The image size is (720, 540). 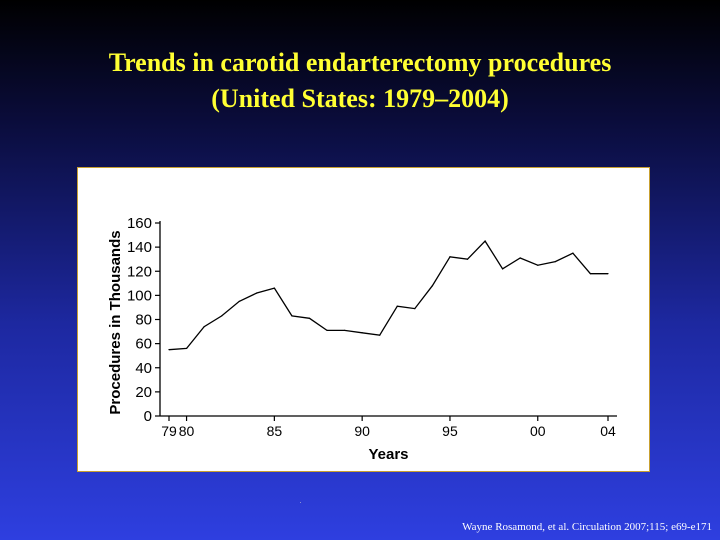 What do you see at coordinates (186, 348) in the screenshot?
I see `data-point-1980` at bounding box center [186, 348].